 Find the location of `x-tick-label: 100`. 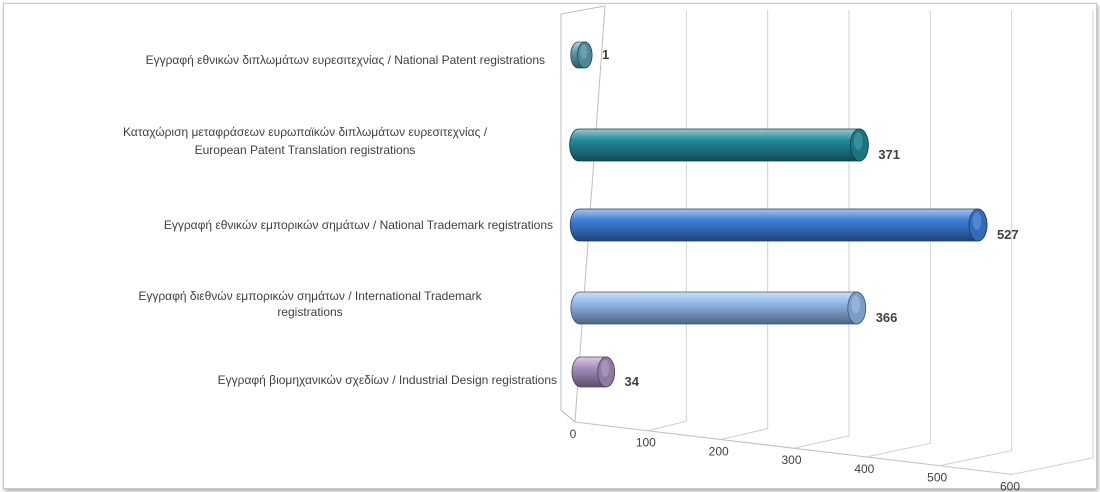

x-tick-label: 100 is located at coordinates (646, 443).